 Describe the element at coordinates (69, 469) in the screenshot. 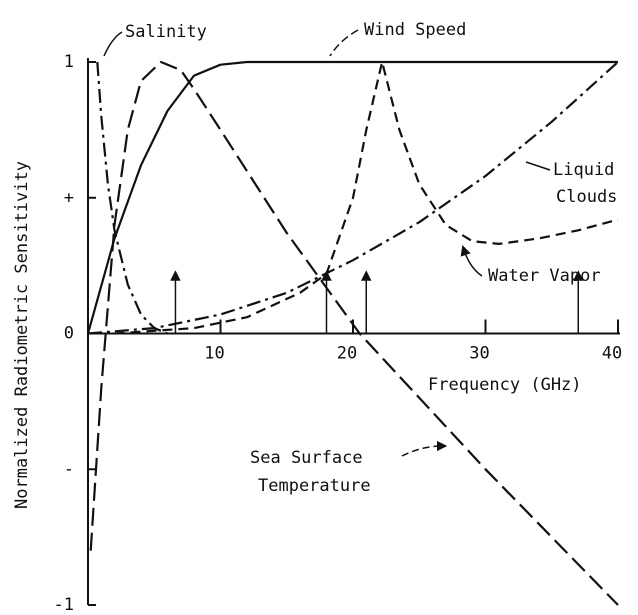

I see `y-tick-label: -` at that location.